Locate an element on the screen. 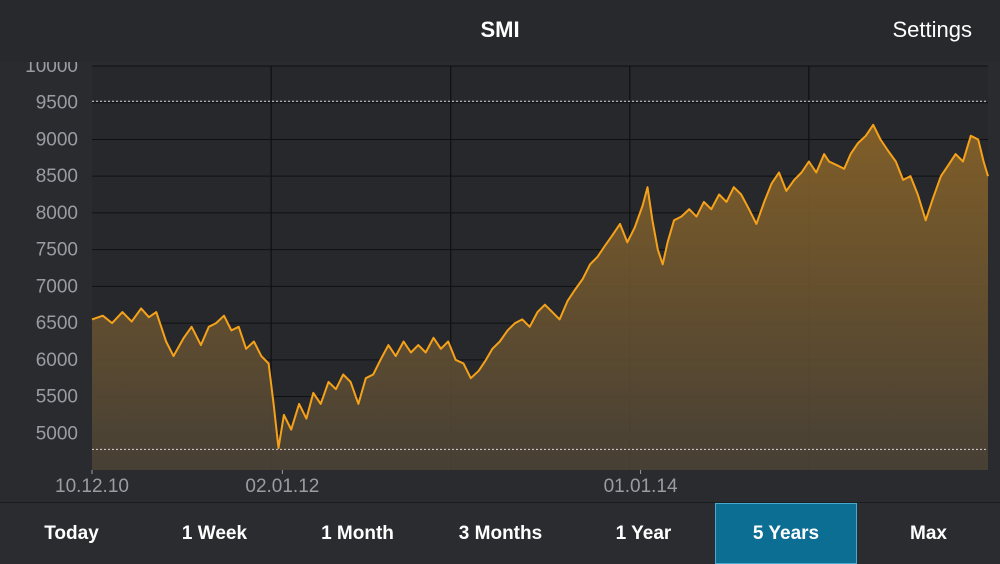 The height and width of the screenshot is (564, 1000). y-tick-label: 8500 is located at coordinates (57, 176).